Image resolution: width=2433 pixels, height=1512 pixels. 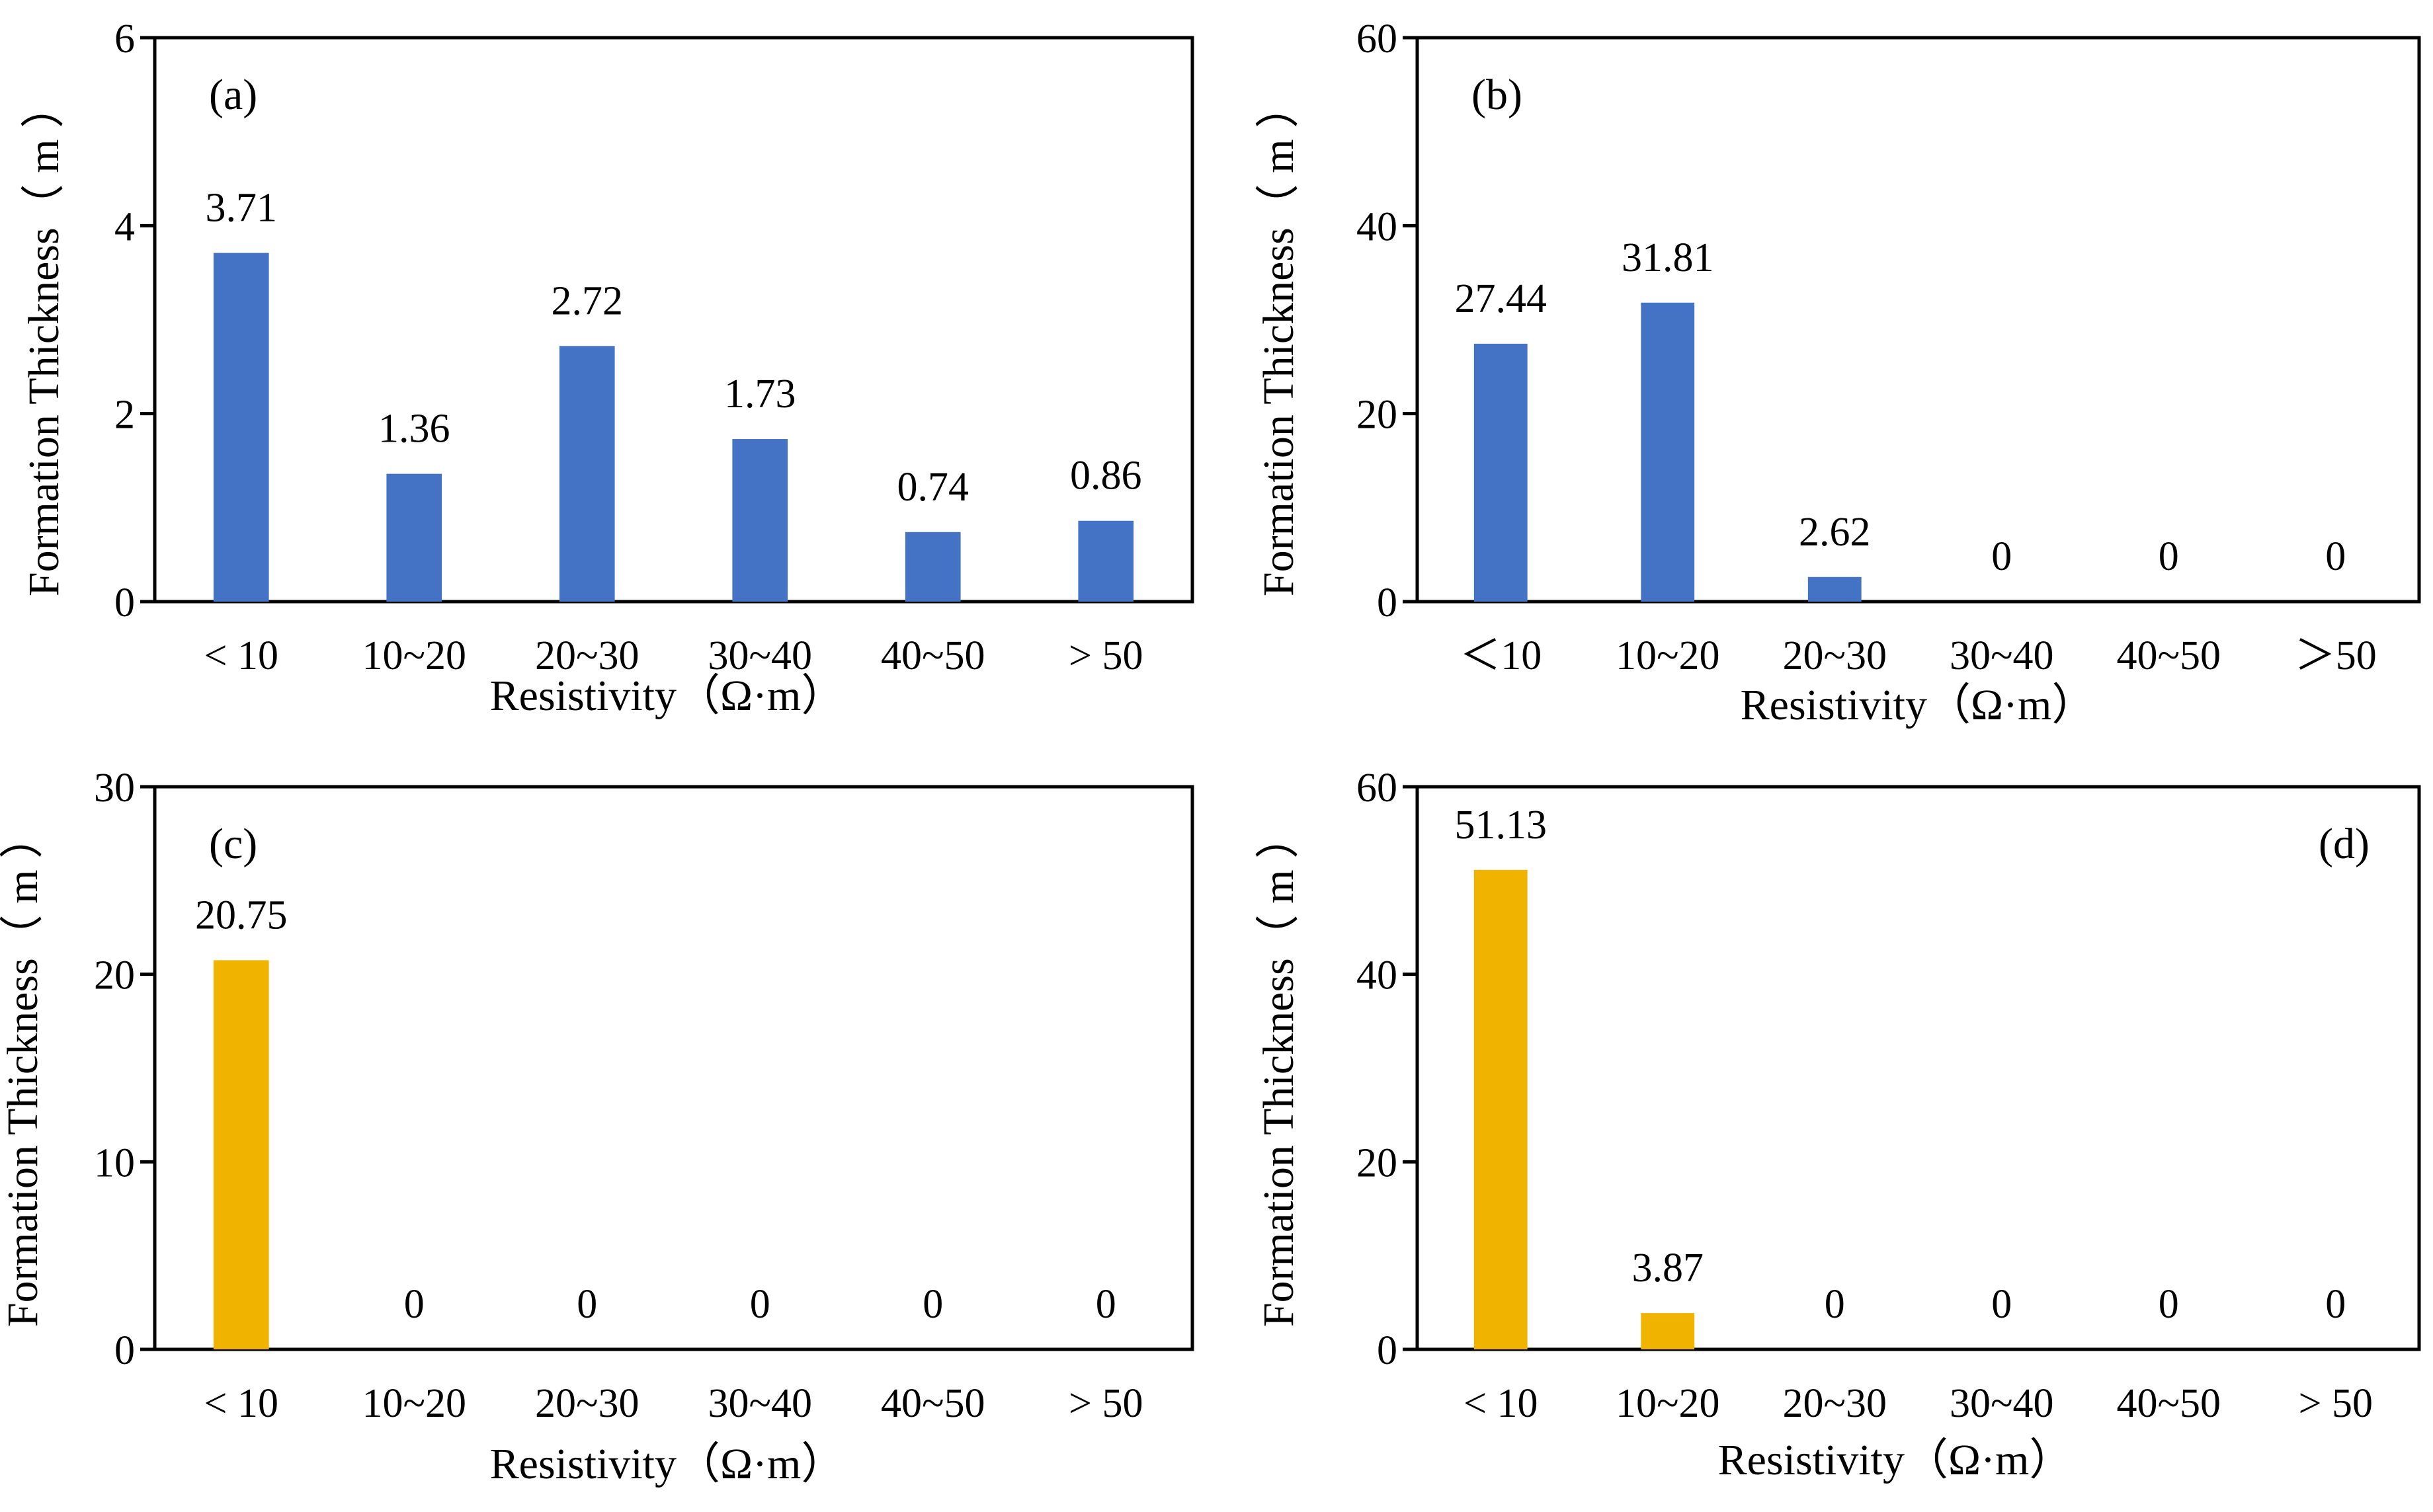 What do you see at coordinates (1496, 95) in the screenshot?
I see `panel-label: (b)` at bounding box center [1496, 95].